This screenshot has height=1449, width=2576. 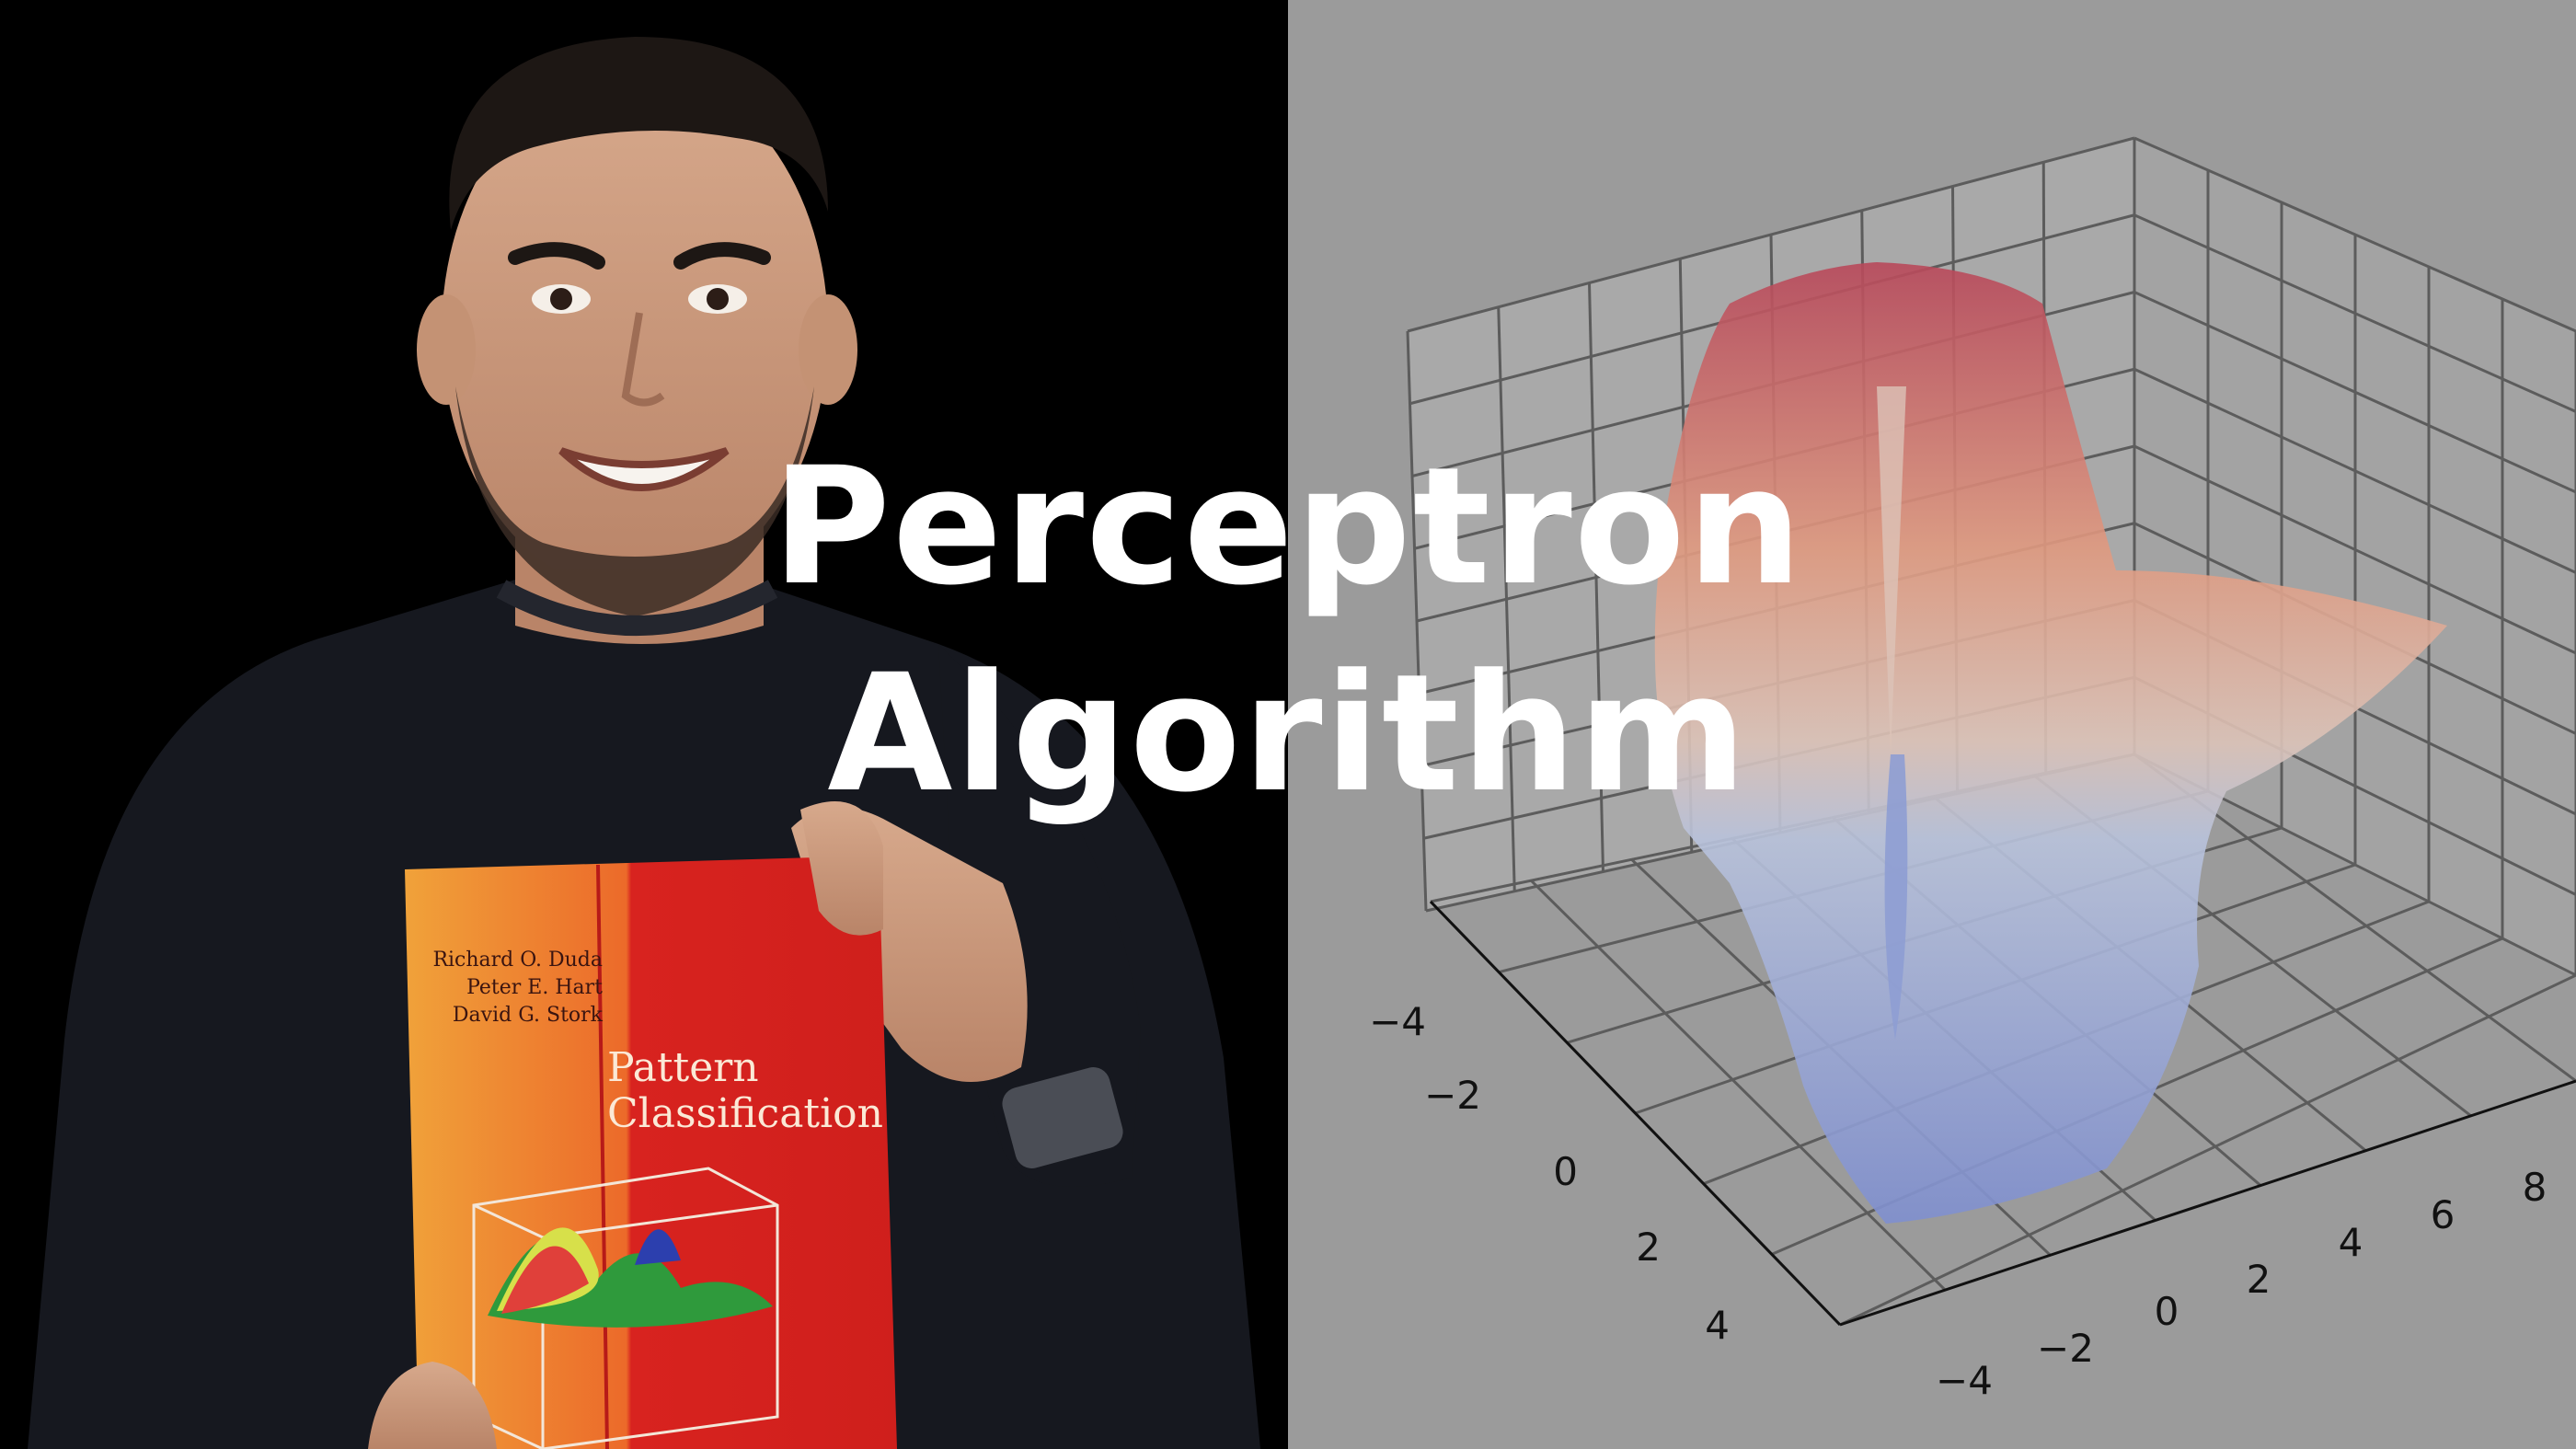 What do you see at coordinates (2065, 1348) in the screenshot?
I see `y-tick-label: −2` at bounding box center [2065, 1348].